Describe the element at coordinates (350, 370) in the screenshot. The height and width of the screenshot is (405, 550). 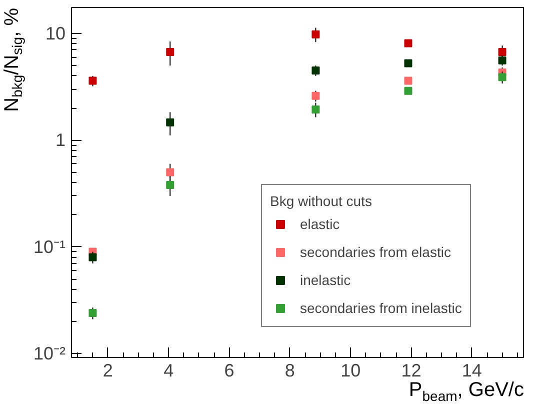
I see `x-tick-label: 10` at that location.